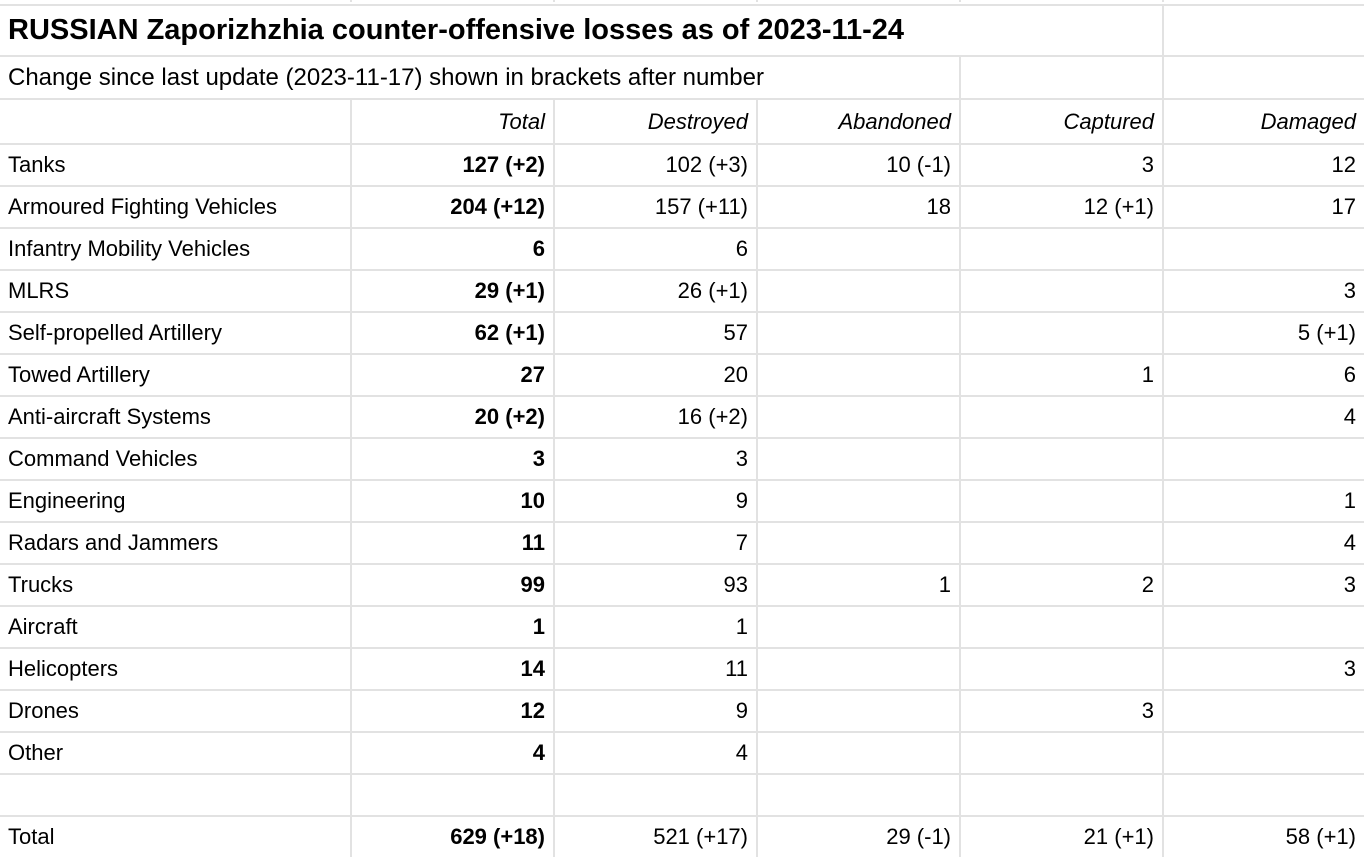  What do you see at coordinates (176, 207) in the screenshot?
I see `category-cell: Armoured Fighting Vehicles` at bounding box center [176, 207].